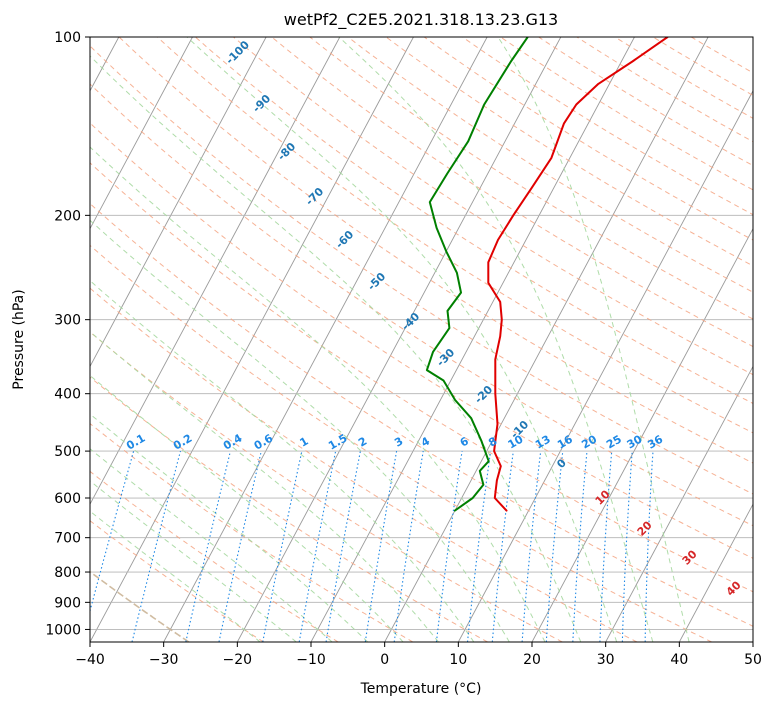  What do you see at coordinates (410, 321) in the screenshot?
I see `dry-adiabat-label: -40` at bounding box center [410, 321].